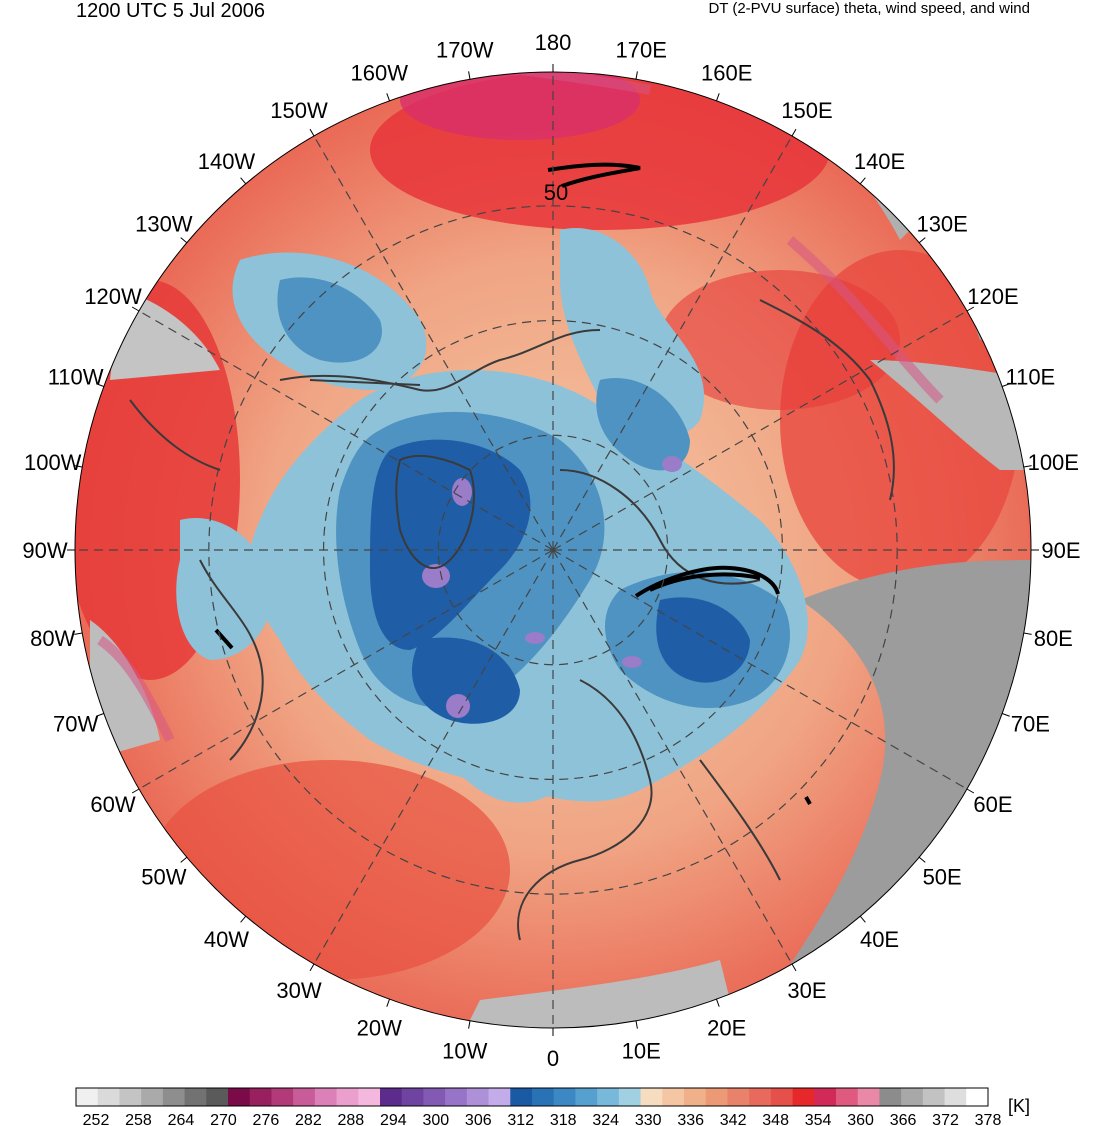  Describe the element at coordinates (96, 1119) in the screenshot. I see `colorbar-tick-label: 252` at that location.